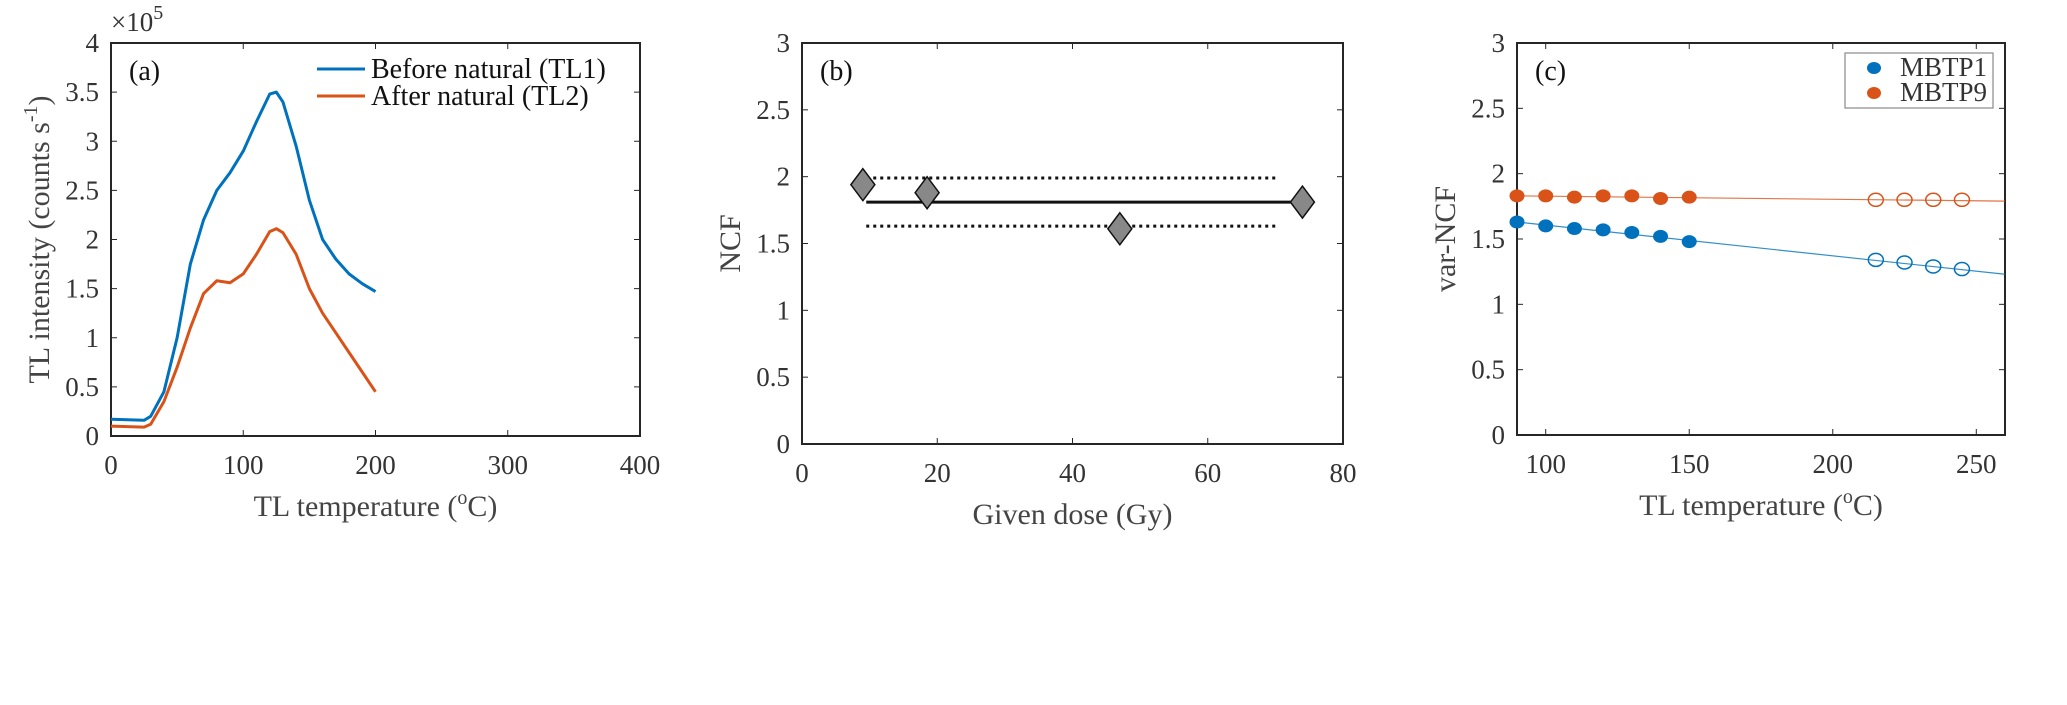 This screenshot has height=705, width=2067. I want to click on label-part: 5, so click(158, 13).